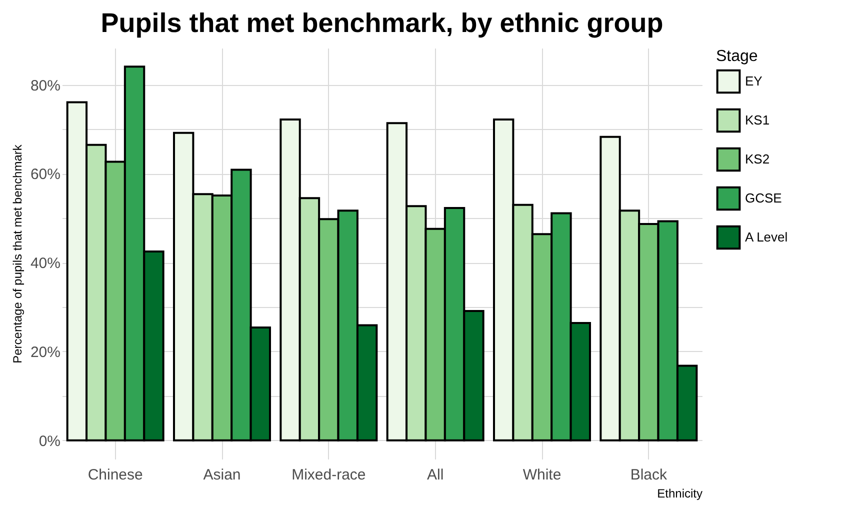 This screenshot has height=518, width=857. I want to click on legend-label: A Level, so click(766, 237).